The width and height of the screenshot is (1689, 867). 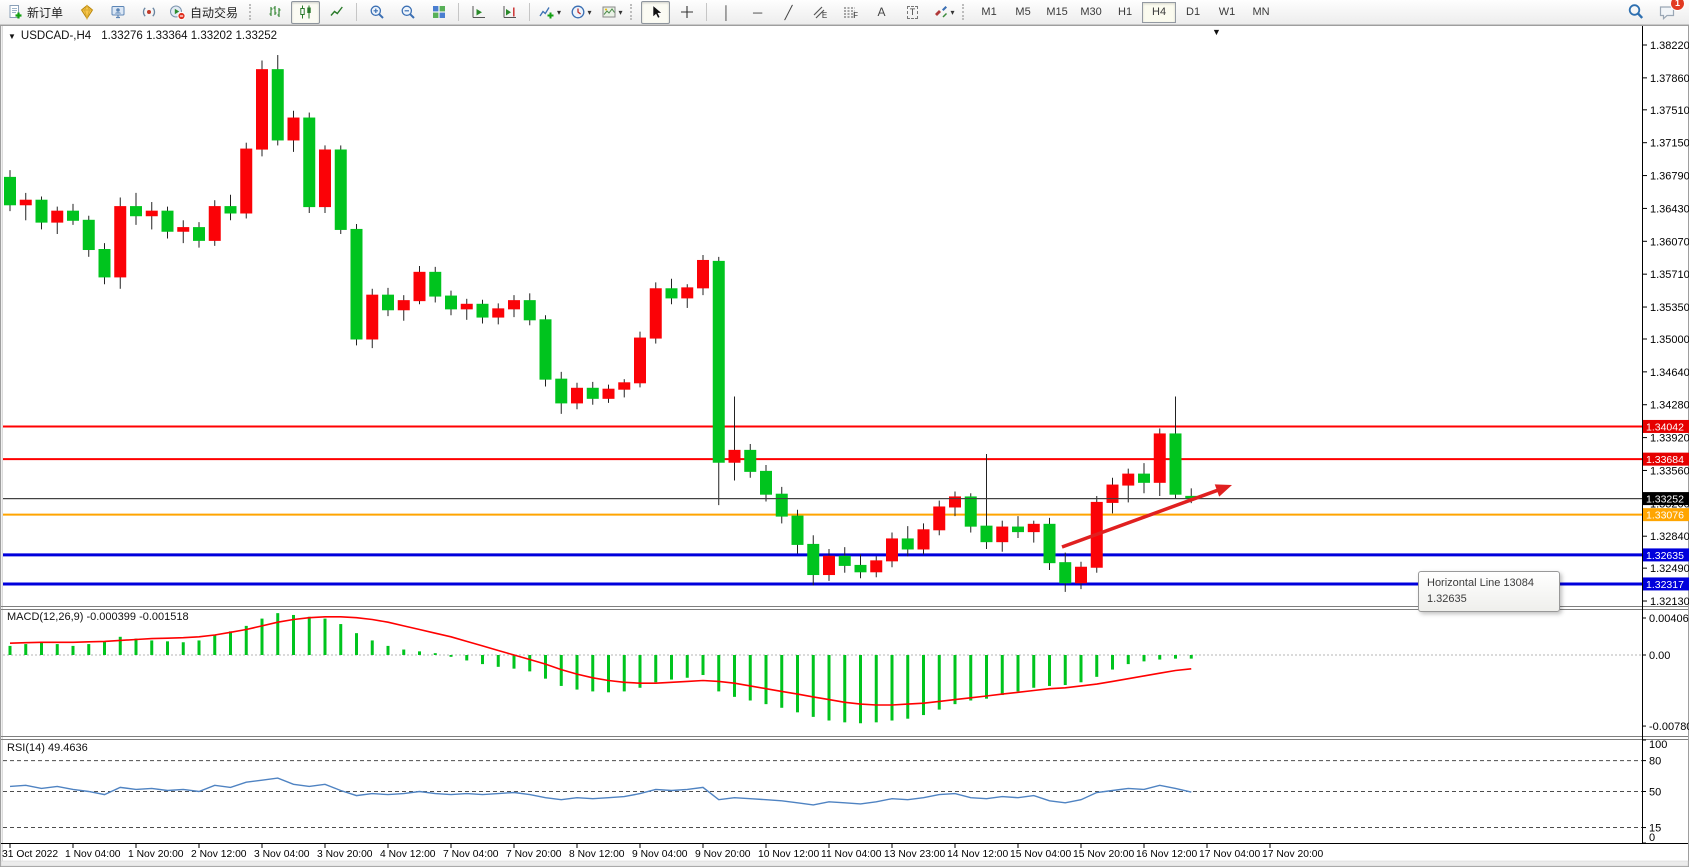 What do you see at coordinates (723, 854) in the screenshot?
I see `time-label: 9 Nov 20:00` at bounding box center [723, 854].